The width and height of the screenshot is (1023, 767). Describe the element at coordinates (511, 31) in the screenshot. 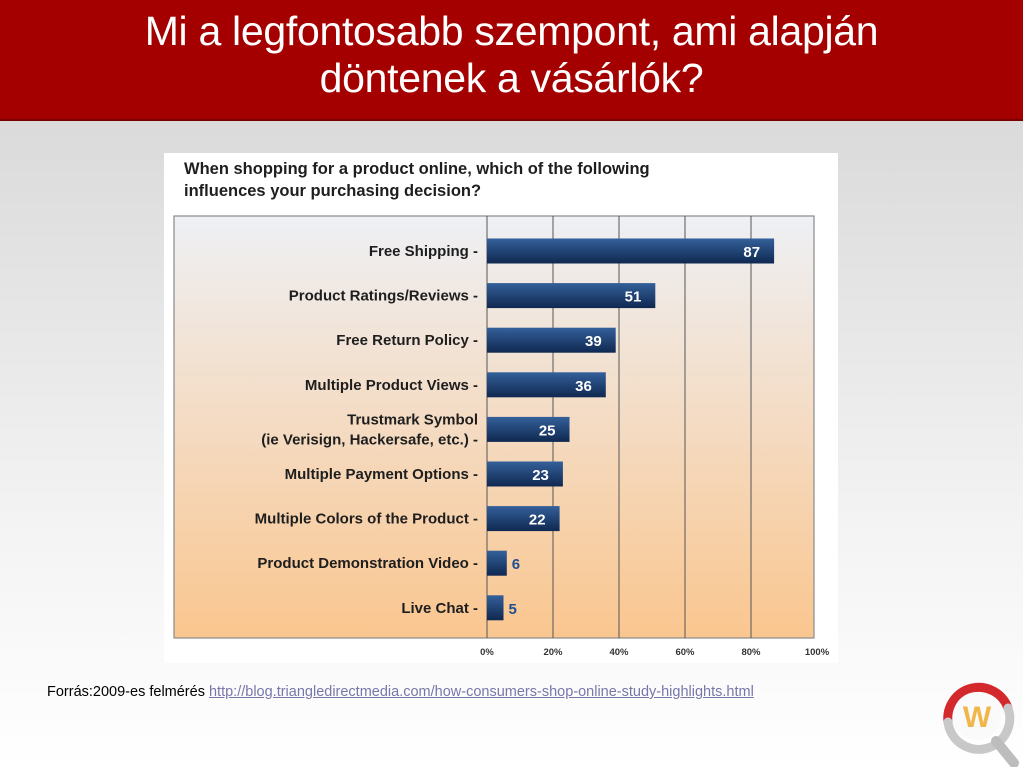

I see `slide-title-line-1: Mi a legfontosabb szempont, ami alapján` at that location.